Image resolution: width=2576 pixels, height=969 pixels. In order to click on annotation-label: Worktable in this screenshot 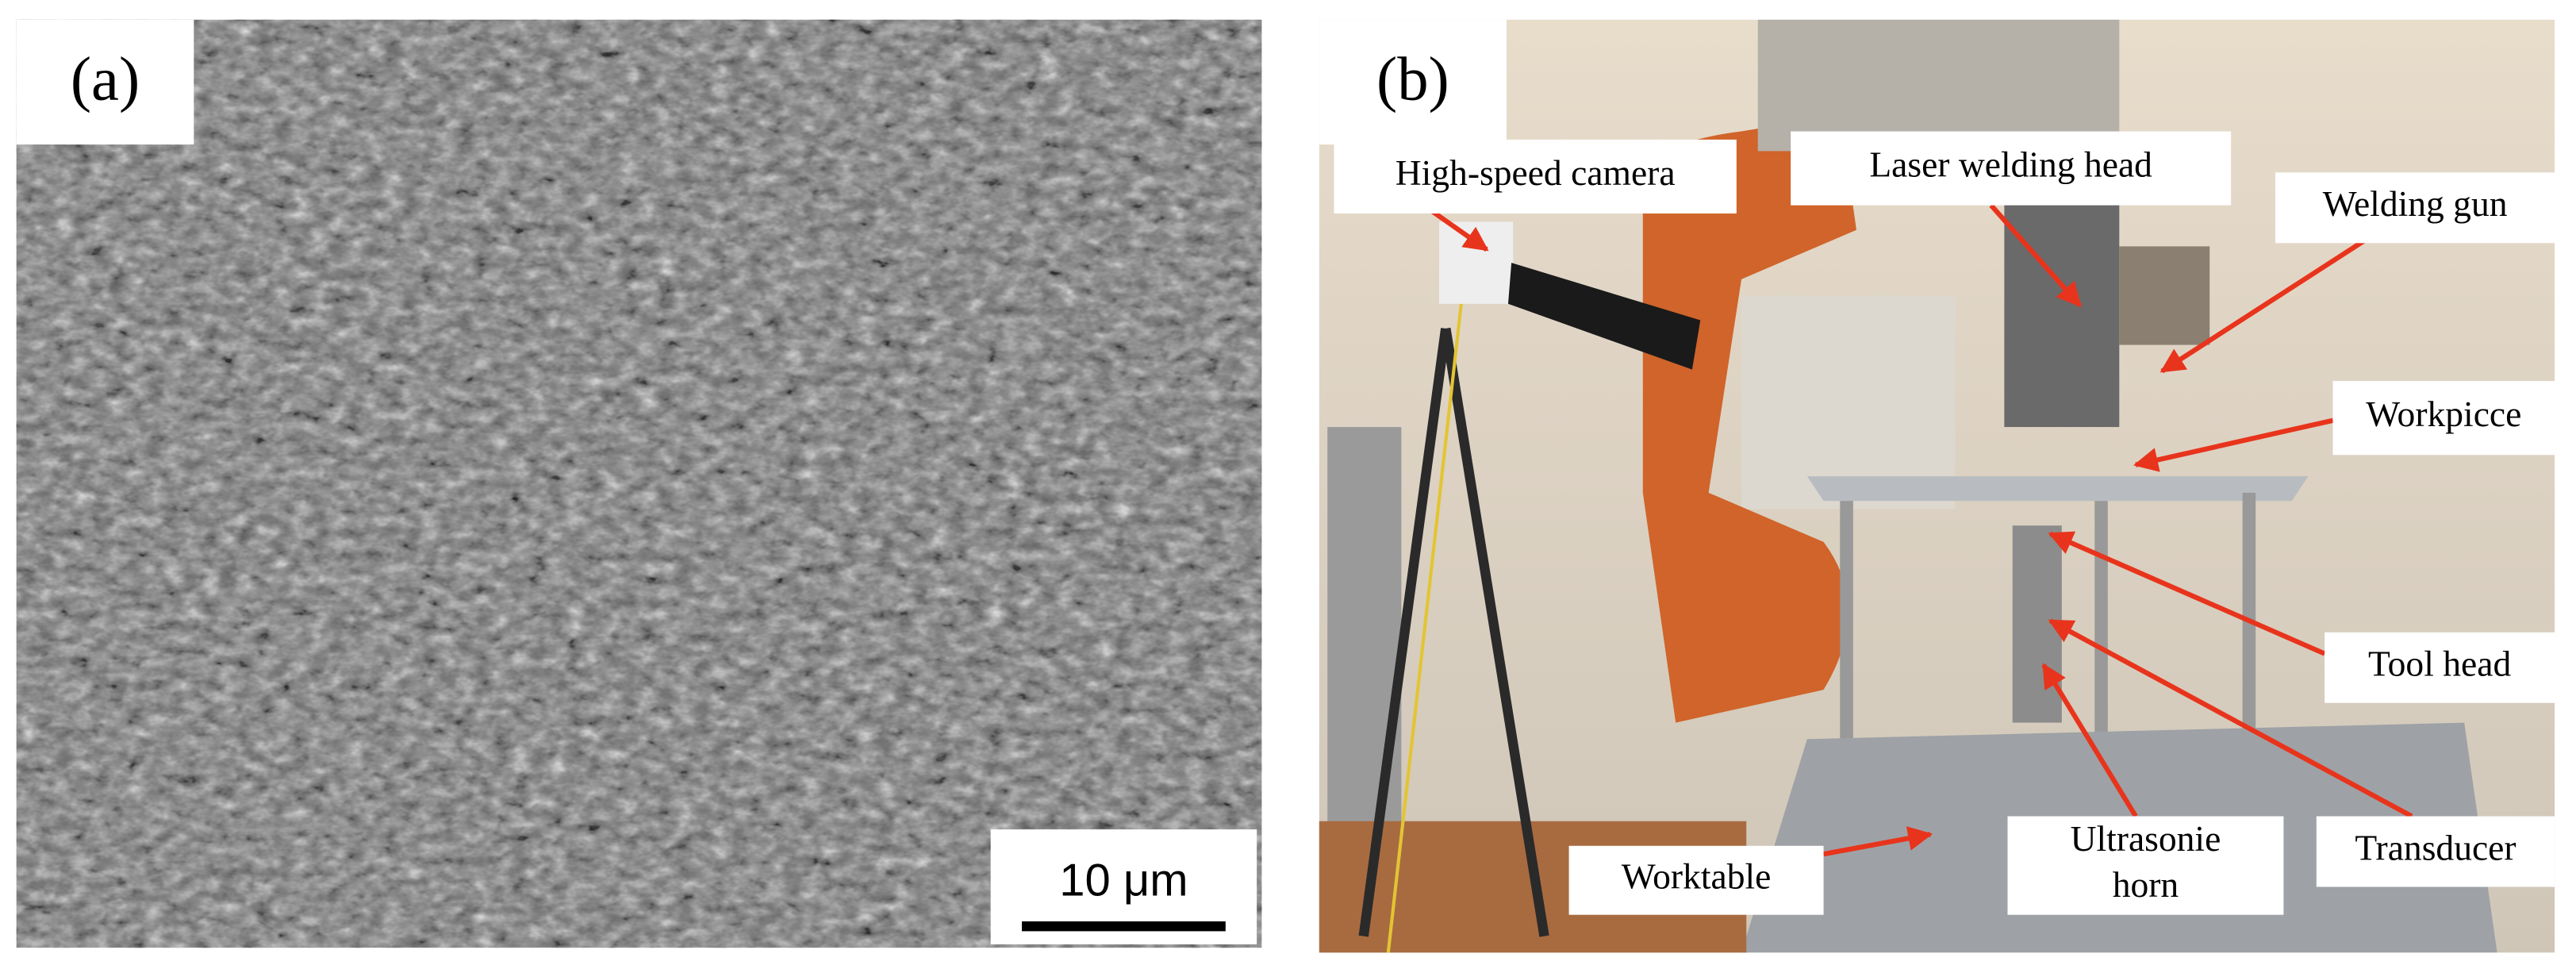, I will do `click(1697, 876)`.